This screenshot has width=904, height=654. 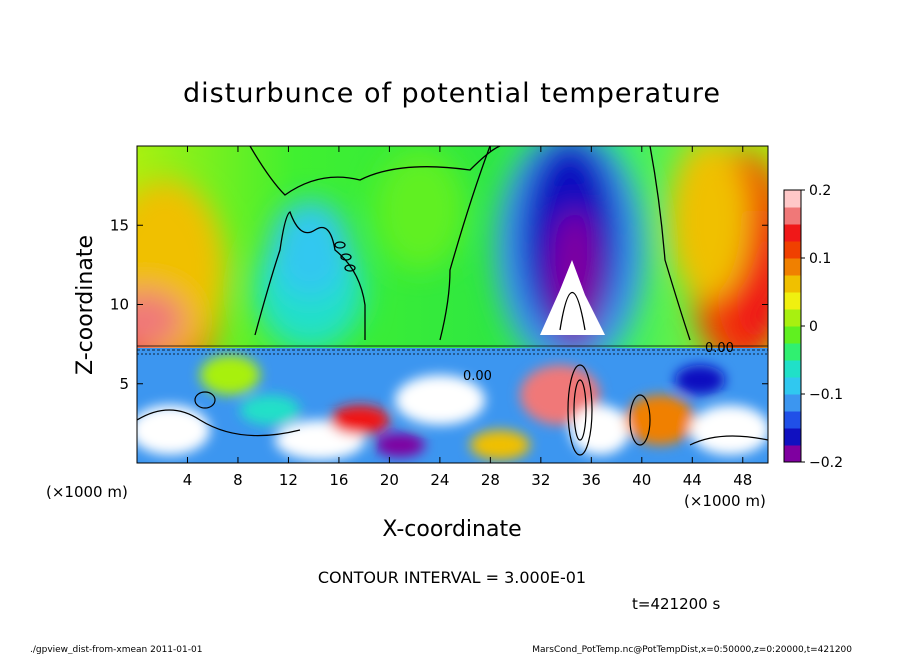 What do you see at coordinates (676, 604) in the screenshot?
I see `time-stamp: t=421200 s` at bounding box center [676, 604].